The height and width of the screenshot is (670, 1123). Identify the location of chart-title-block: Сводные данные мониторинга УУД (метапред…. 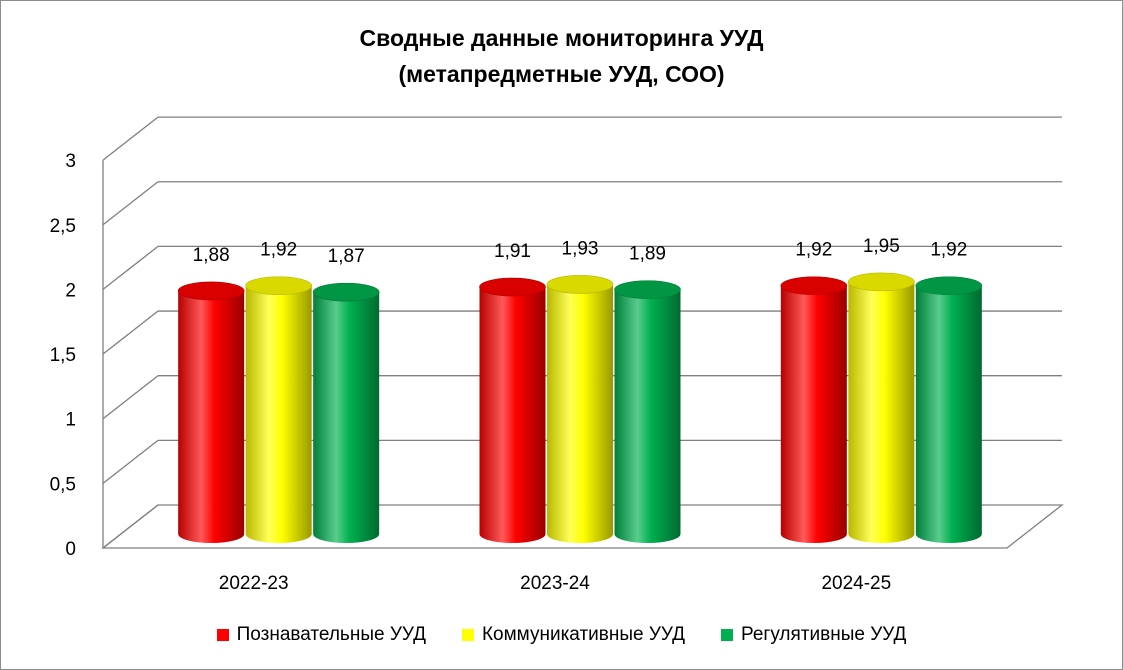
(561, 56).